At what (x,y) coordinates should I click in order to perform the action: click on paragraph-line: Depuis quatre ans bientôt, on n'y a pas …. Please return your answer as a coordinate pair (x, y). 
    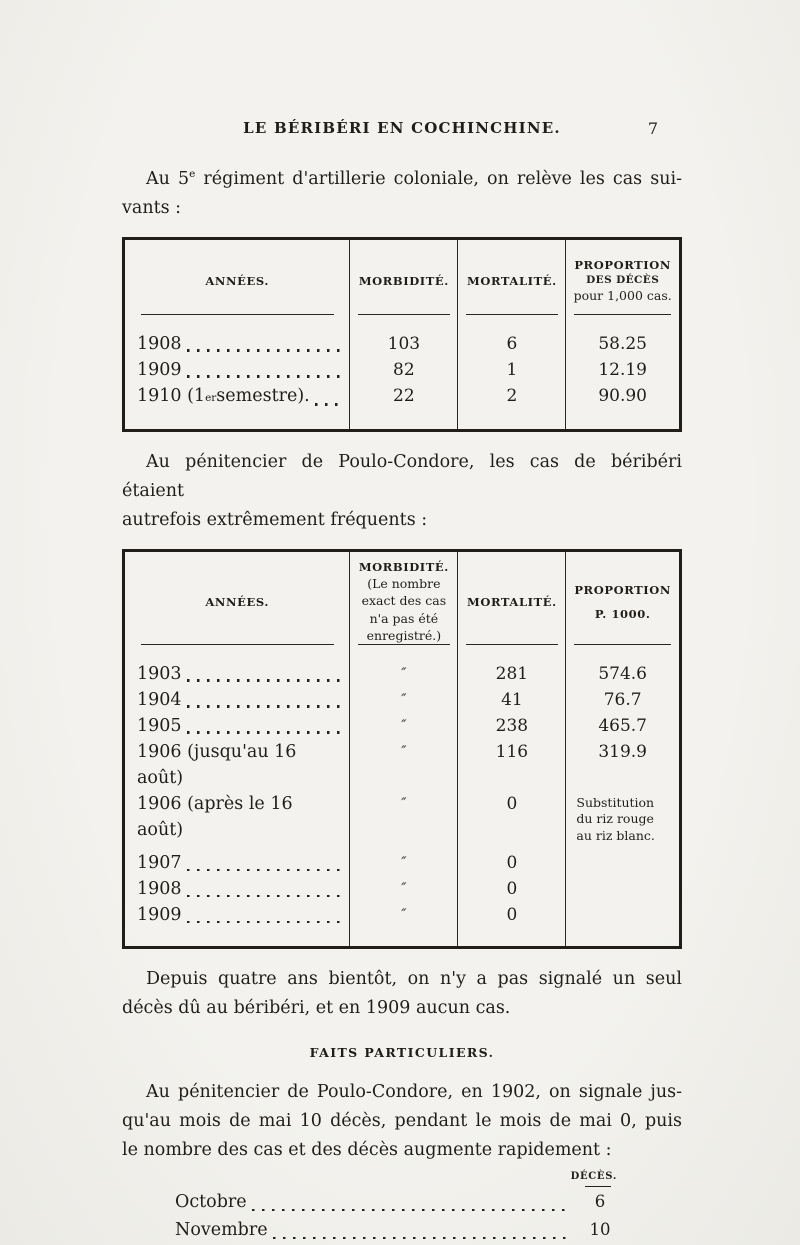
    Looking at the image, I should click on (414, 979).